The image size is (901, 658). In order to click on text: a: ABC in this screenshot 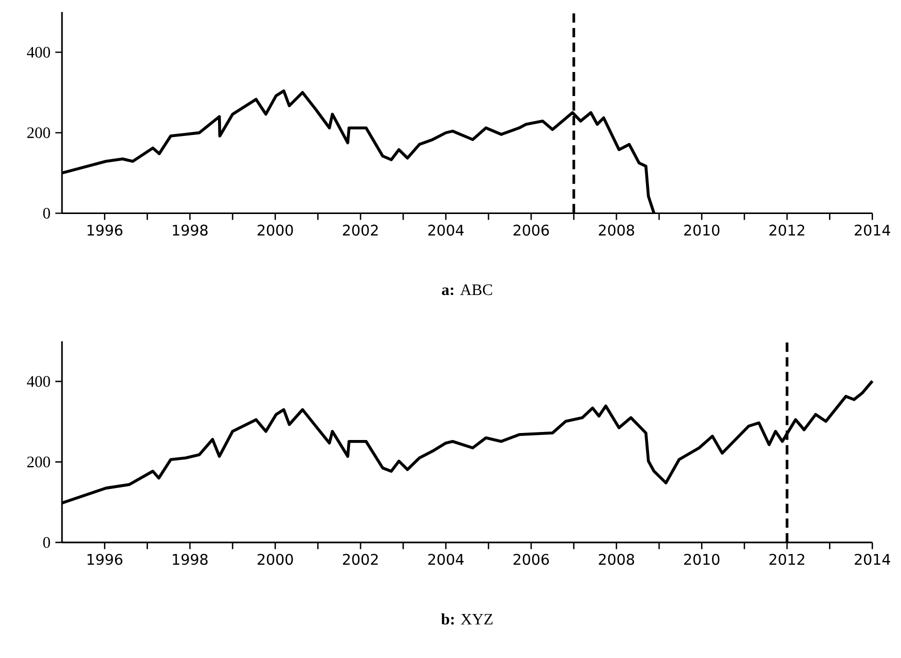, I will do `click(467, 289)`.